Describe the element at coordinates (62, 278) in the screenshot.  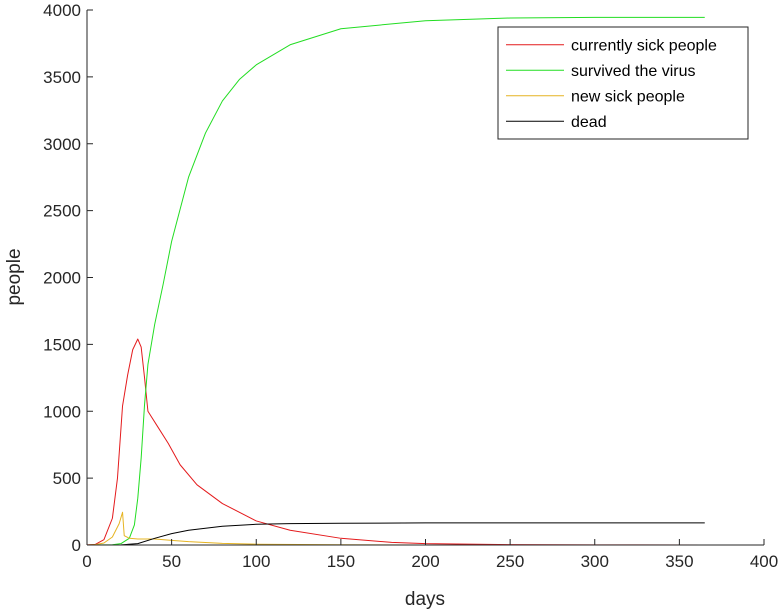
I see `y-tick-label: 2000` at that location.